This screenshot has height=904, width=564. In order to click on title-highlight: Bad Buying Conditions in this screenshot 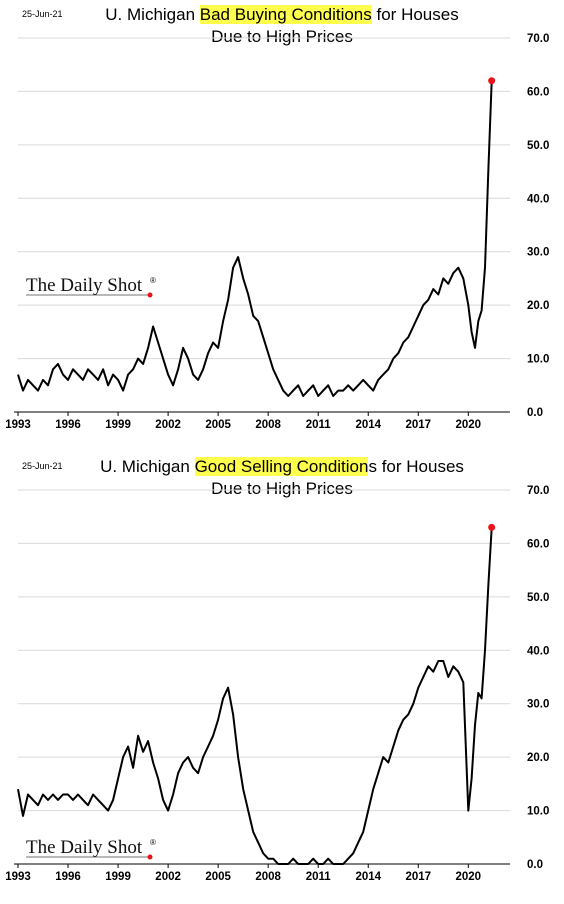, I will do `click(285, 14)`.